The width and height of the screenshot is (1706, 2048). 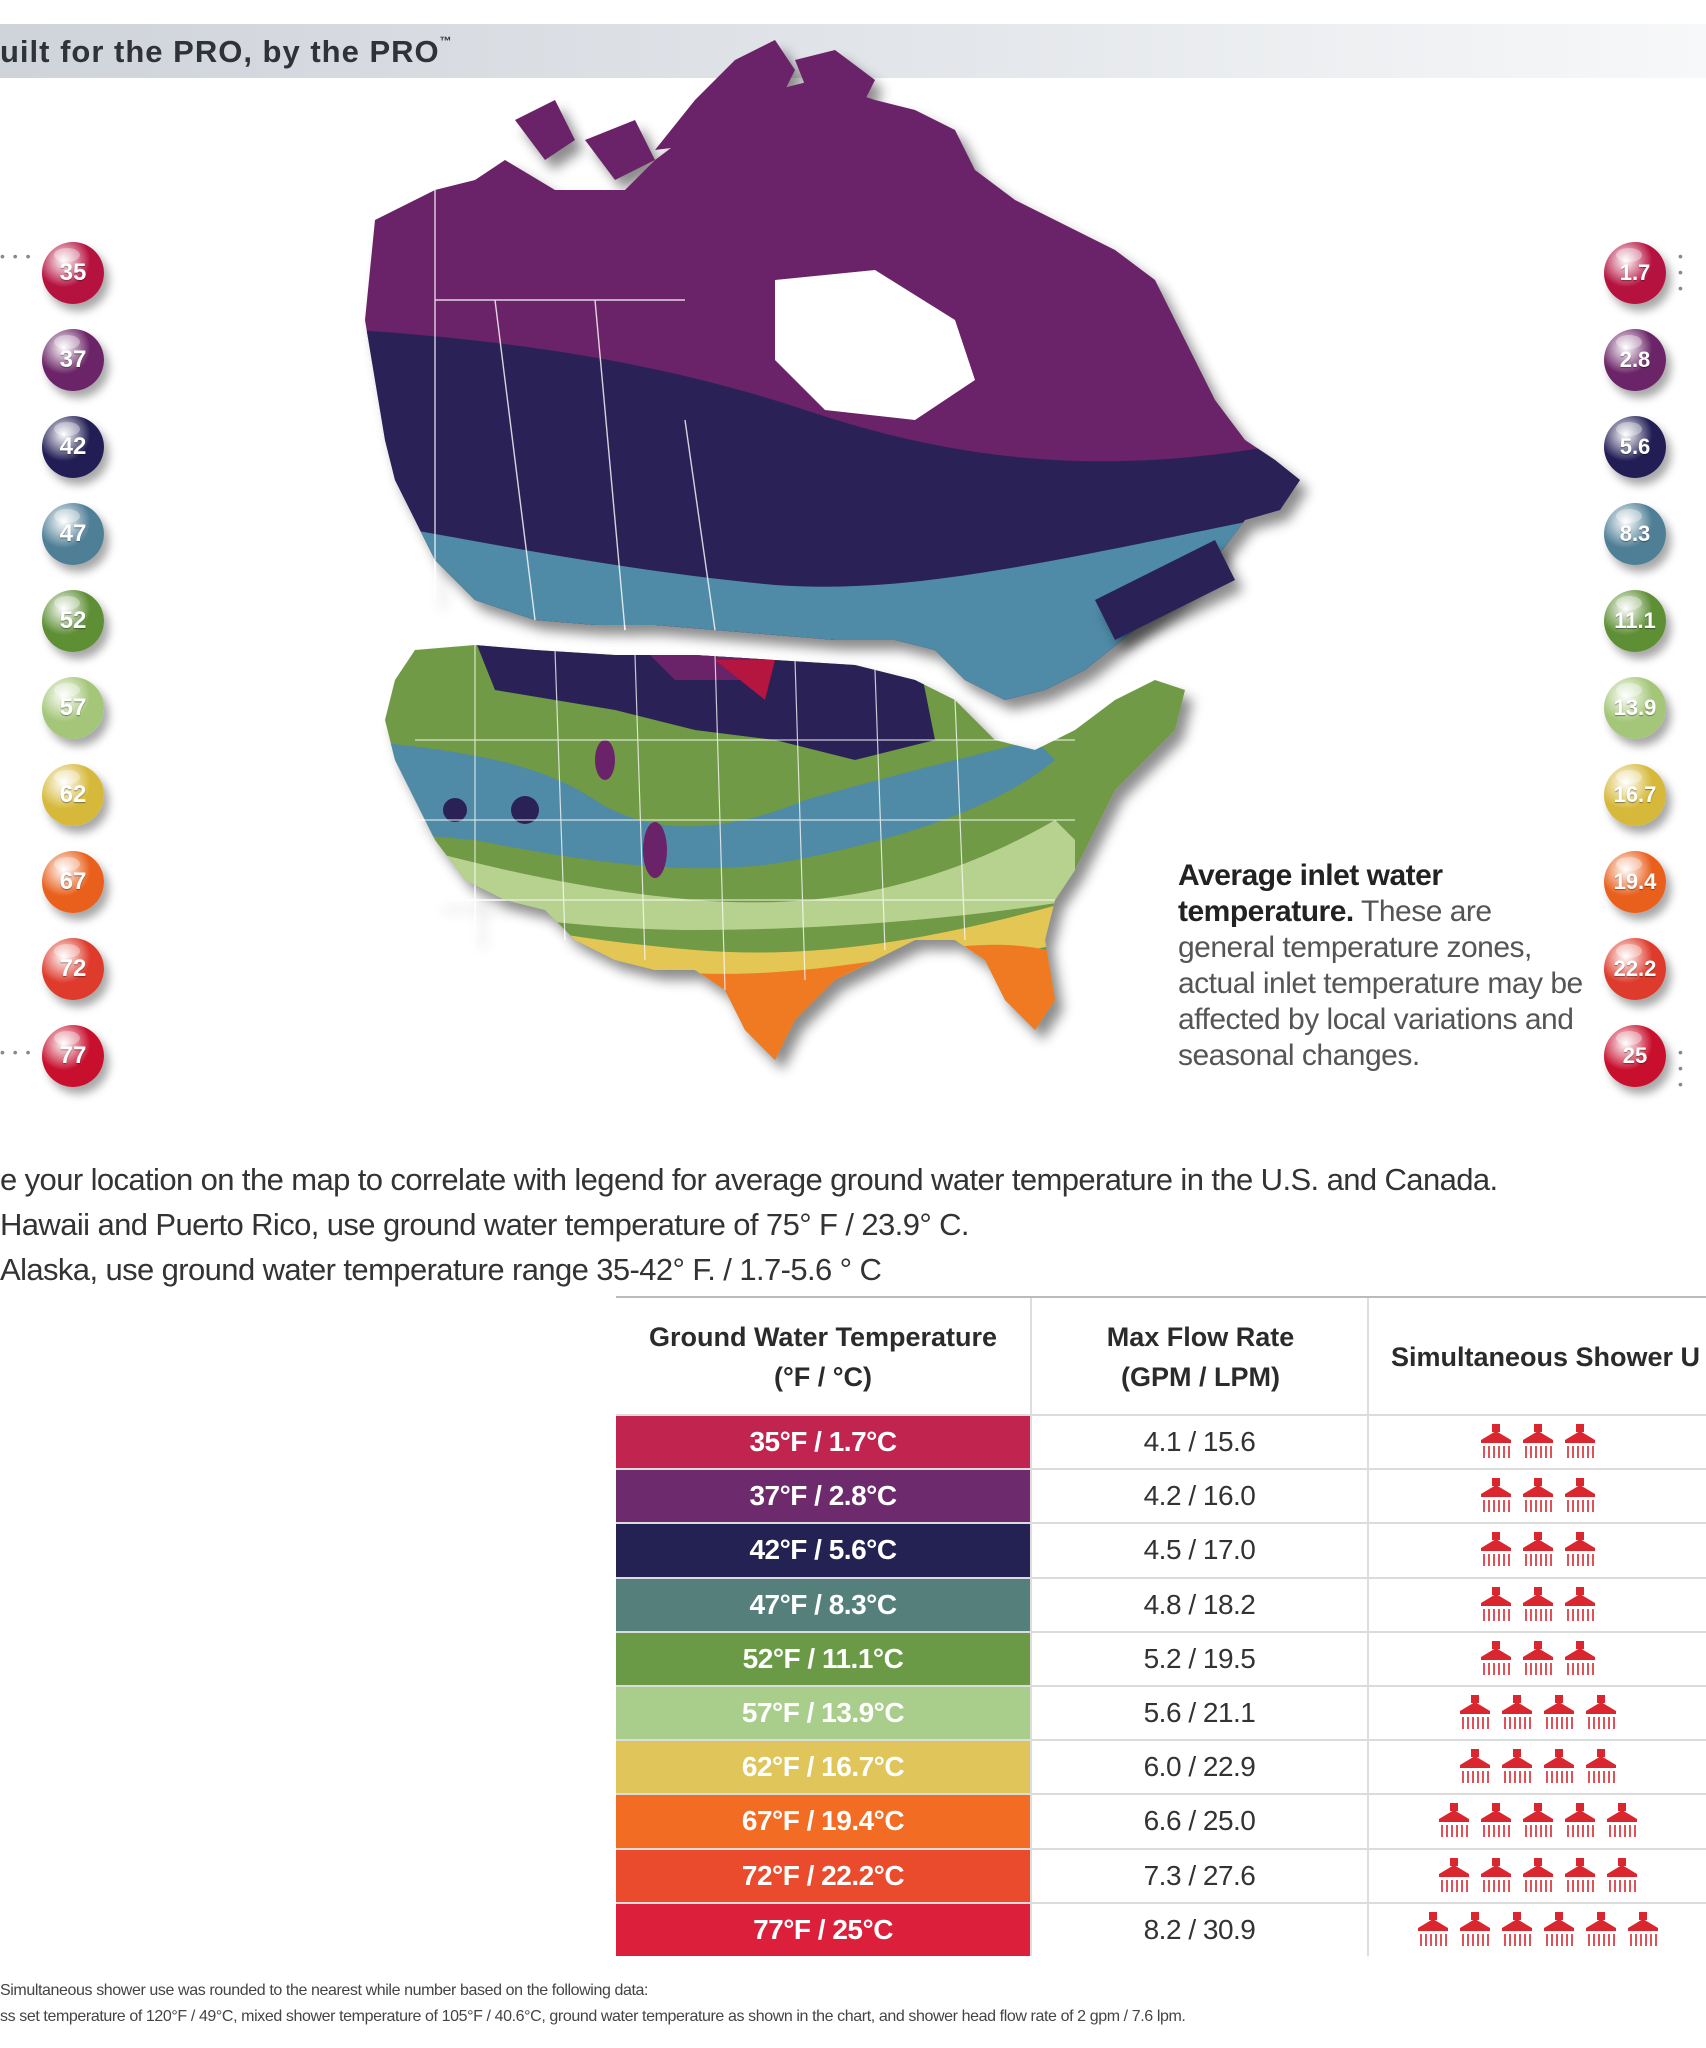 What do you see at coordinates (823, 1713) in the screenshot?
I see `ground-water-temp-cell: 57°F / 13.9°C` at bounding box center [823, 1713].